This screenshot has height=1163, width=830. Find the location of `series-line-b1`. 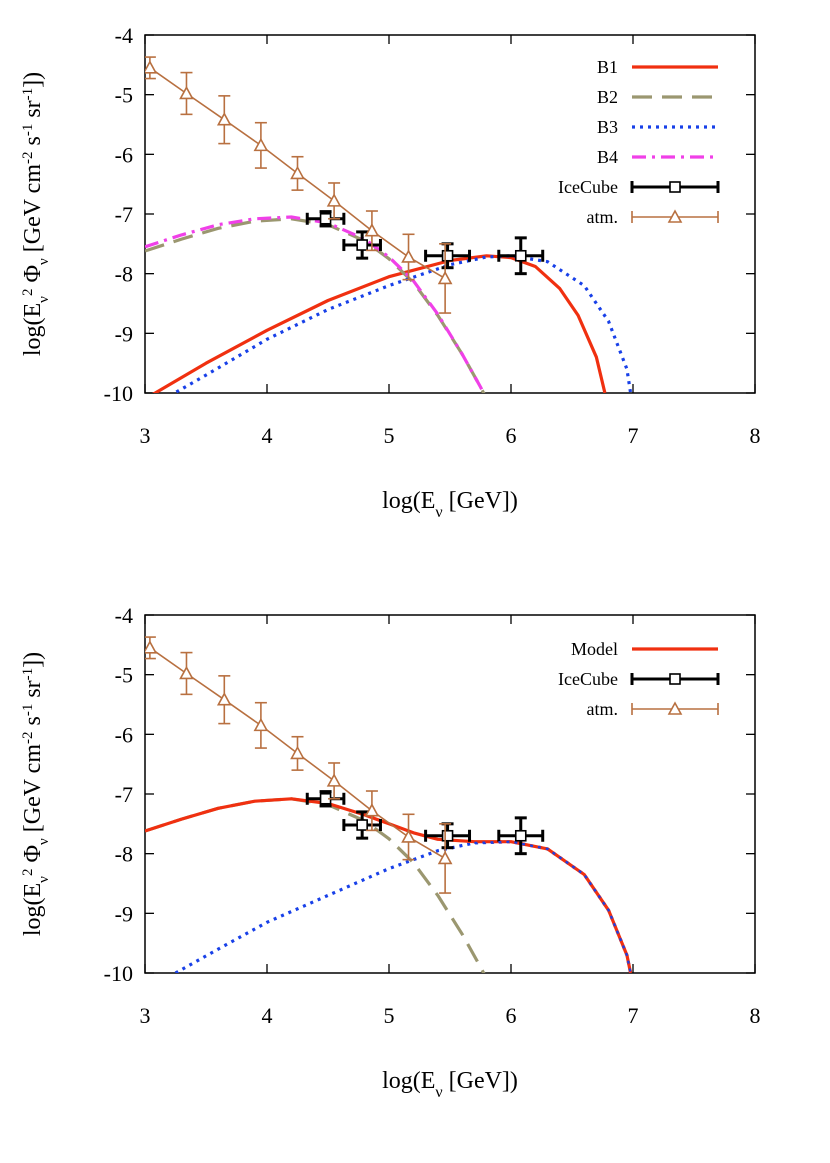

series-line-b1 is located at coordinates (379, 323).